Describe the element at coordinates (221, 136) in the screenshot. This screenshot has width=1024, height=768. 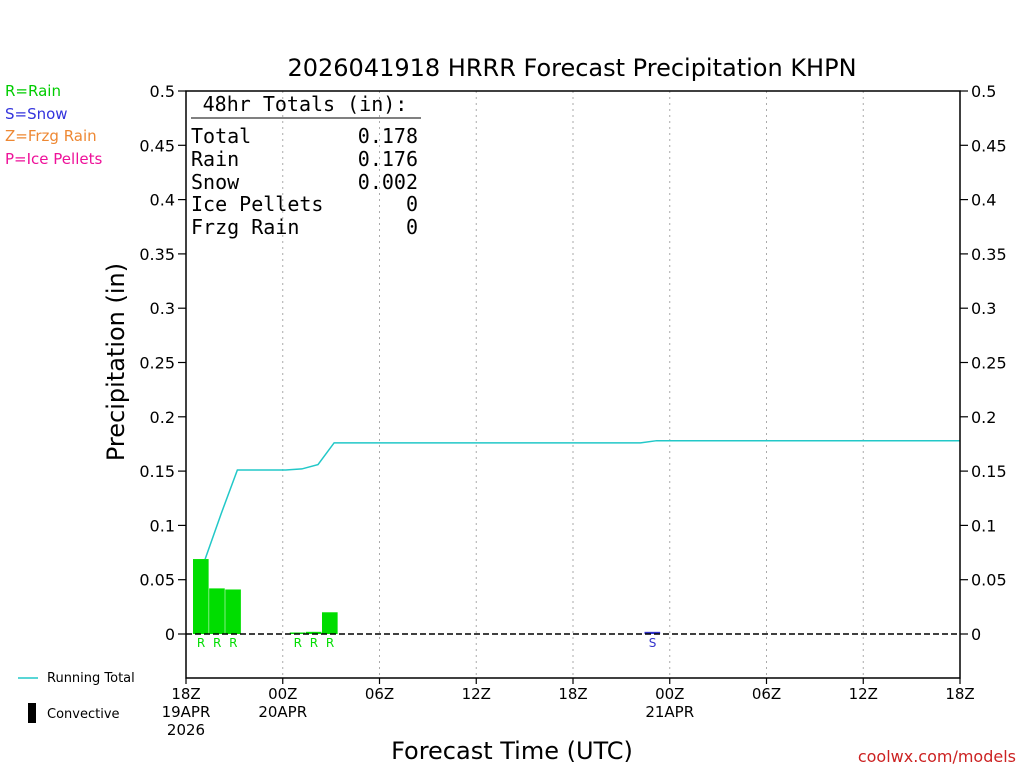
I see `totals-label-total: Total` at that location.